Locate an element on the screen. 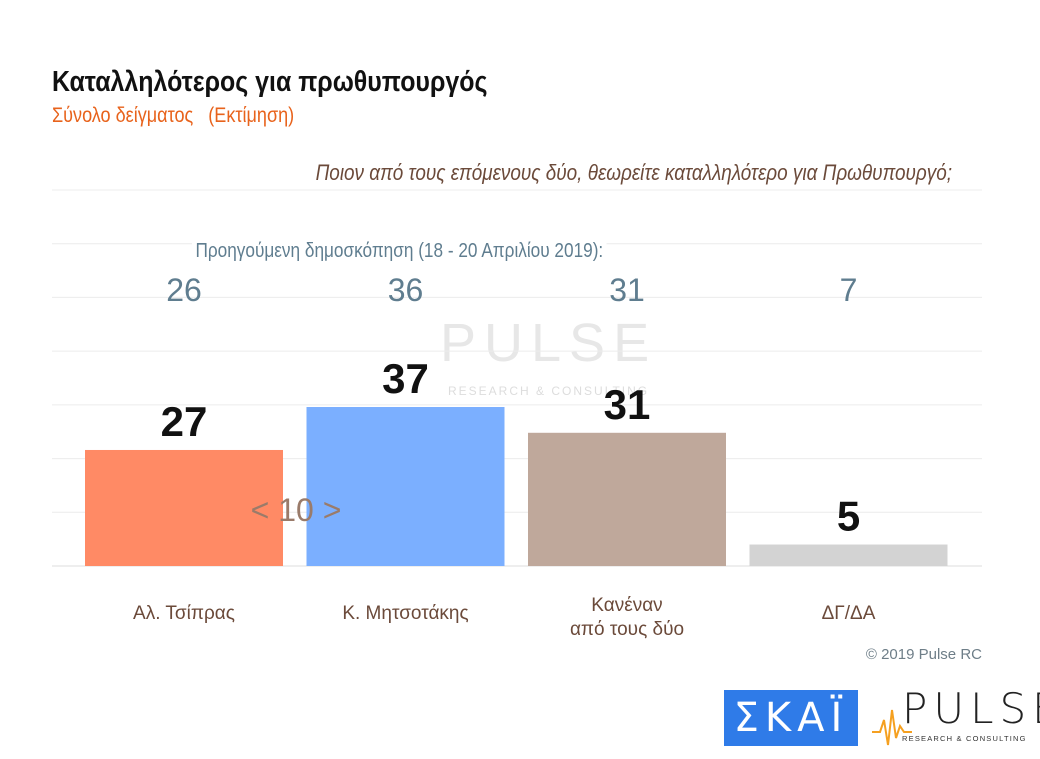 This screenshot has height=759, width=1040. pulse-logo: PULSE RESEARCH & CONSULTING is located at coordinates (956, 717).